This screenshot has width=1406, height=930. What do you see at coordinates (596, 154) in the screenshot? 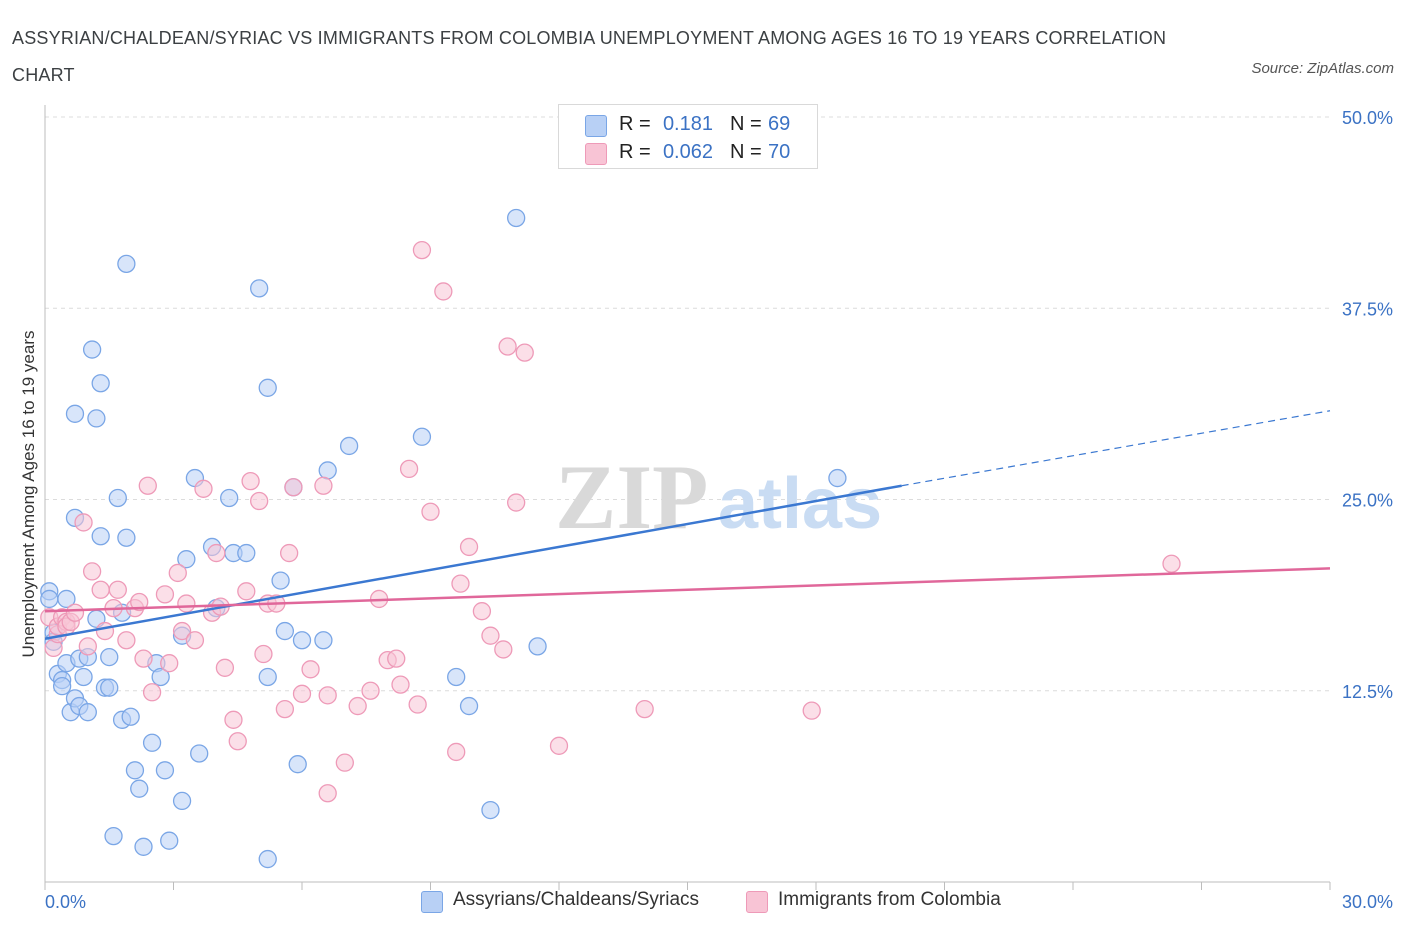
I see `legend-swatch-pink` at bounding box center [596, 154].